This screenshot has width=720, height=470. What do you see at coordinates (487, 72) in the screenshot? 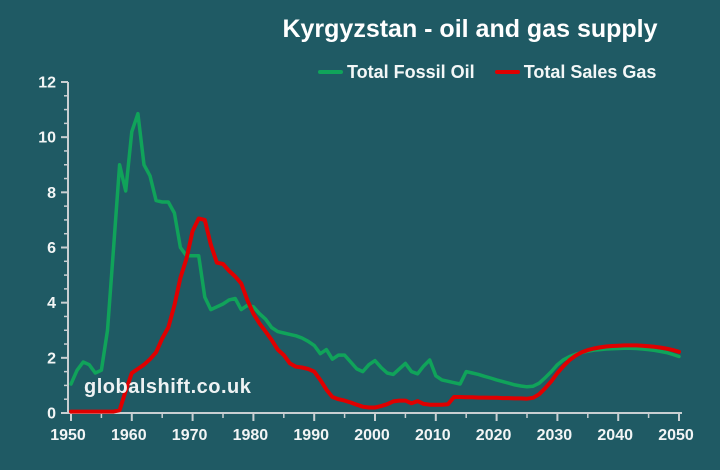
I see `legend: Total Fossil Oil Total Sales Gas` at bounding box center [487, 72].